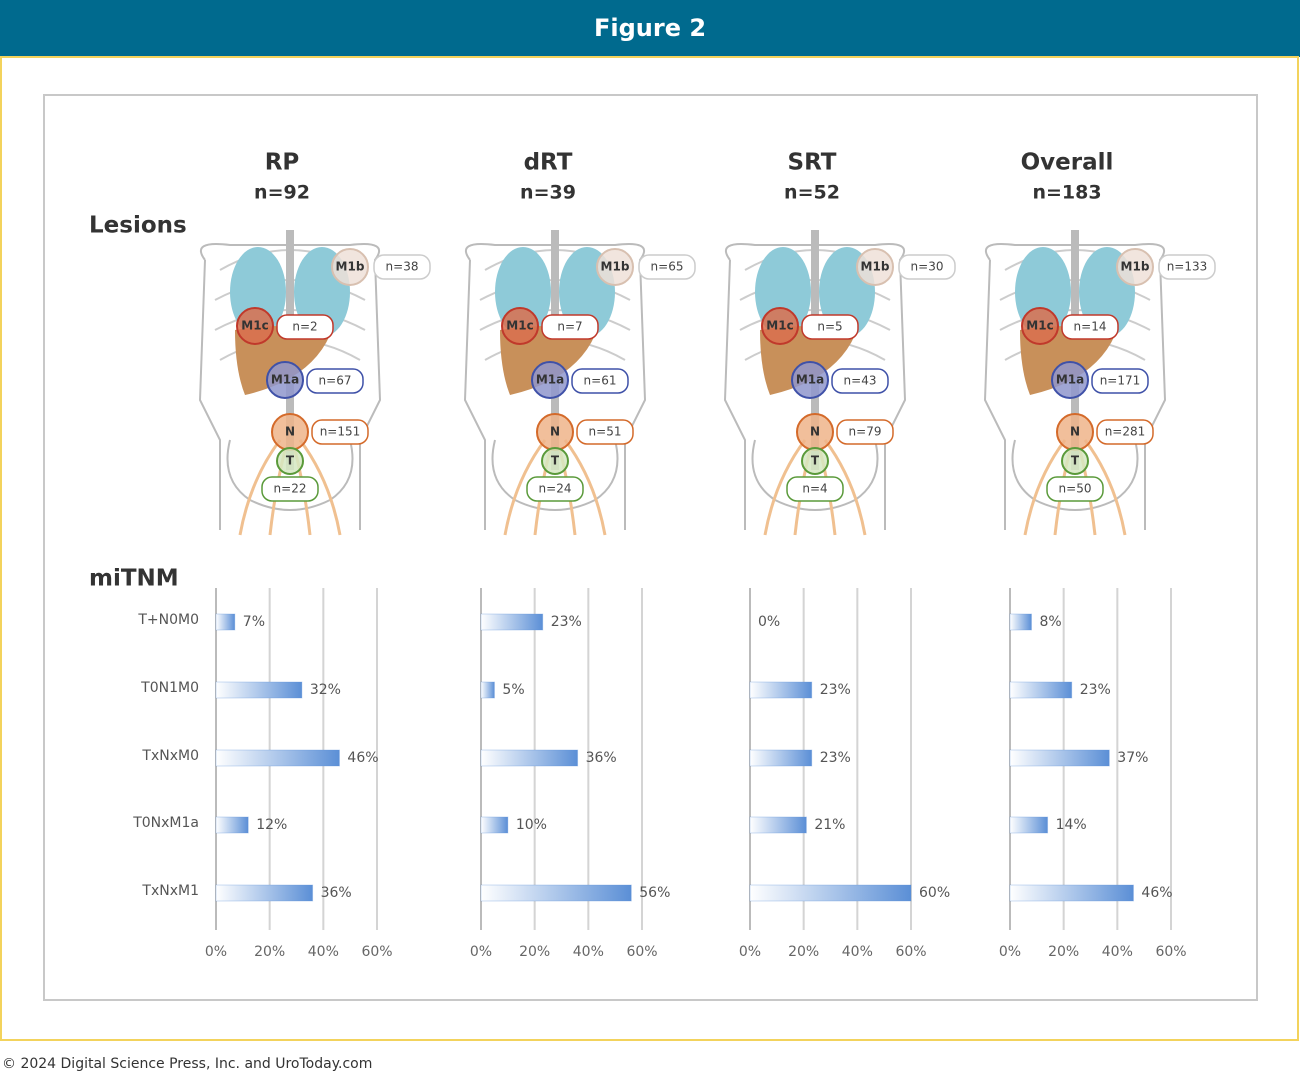 This screenshot has width=1300, height=1075. What do you see at coordinates (654, 893) in the screenshot?
I see `value-label: 56%` at bounding box center [654, 893].